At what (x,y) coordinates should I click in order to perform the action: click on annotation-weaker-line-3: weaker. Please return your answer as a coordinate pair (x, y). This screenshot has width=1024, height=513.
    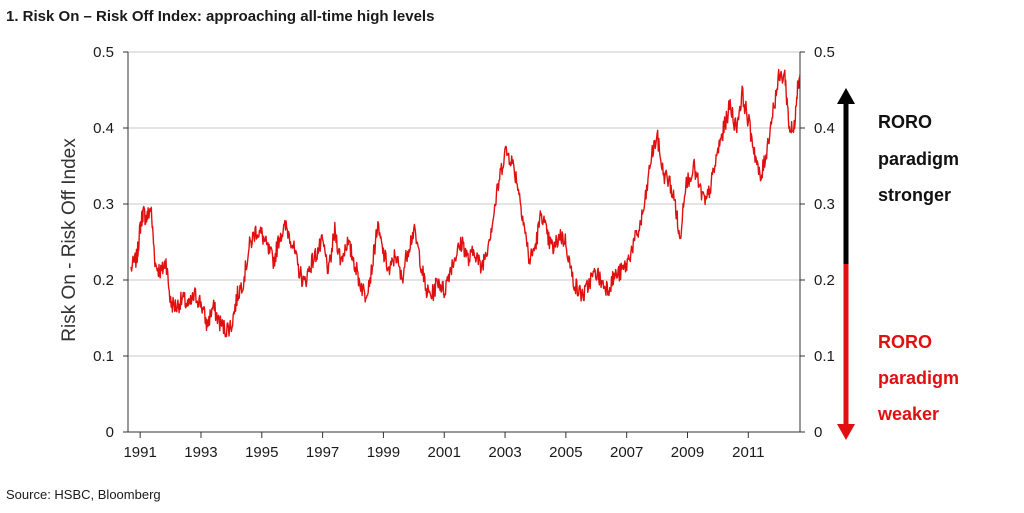
    Looking at the image, I should click on (908, 414).